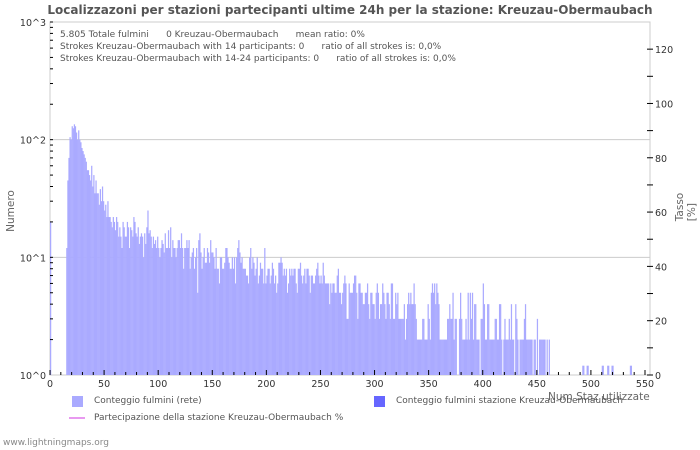 This screenshot has height=450, width=700. Describe the element at coordinates (599, 397) in the screenshot. I see `x-axis-title: Num Staz utilizzate` at that location.